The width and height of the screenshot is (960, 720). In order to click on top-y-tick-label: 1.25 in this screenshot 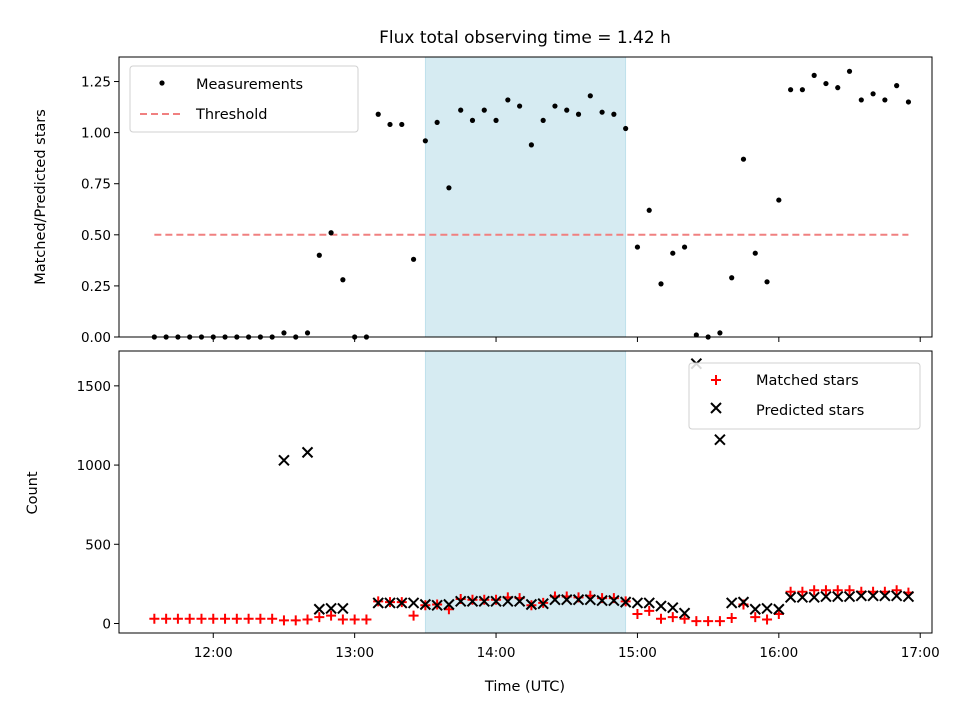, I will do `click(96, 83)`.